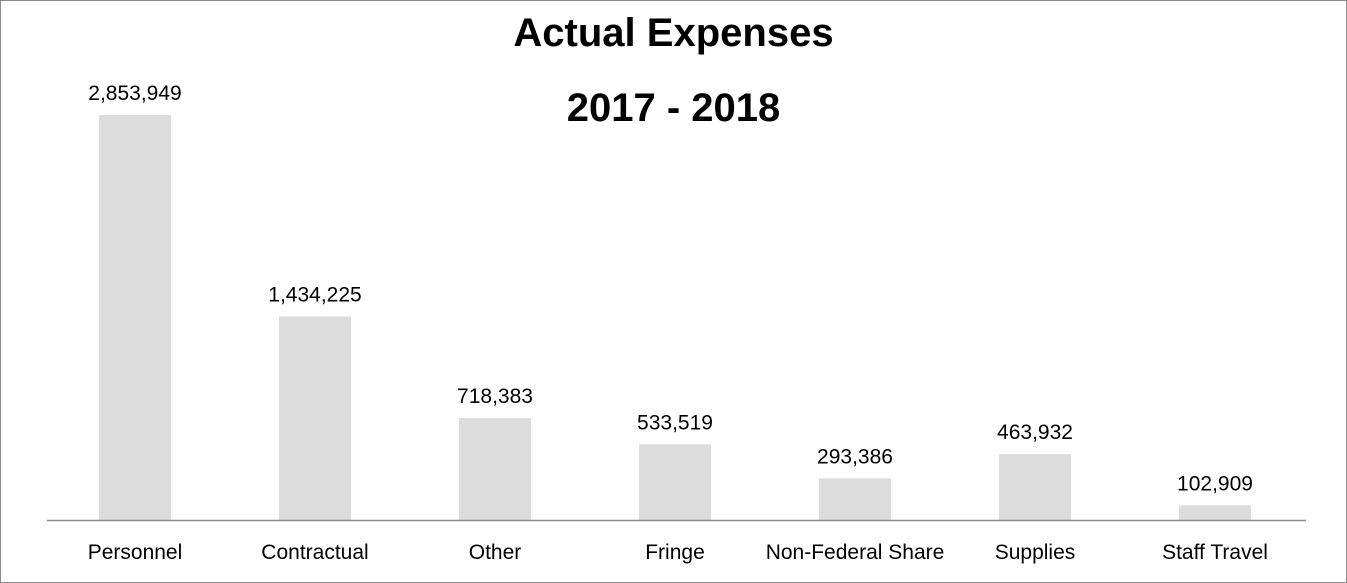 Image resolution: width=1347 pixels, height=583 pixels. I want to click on category-label: Supplies, so click(1035, 552).